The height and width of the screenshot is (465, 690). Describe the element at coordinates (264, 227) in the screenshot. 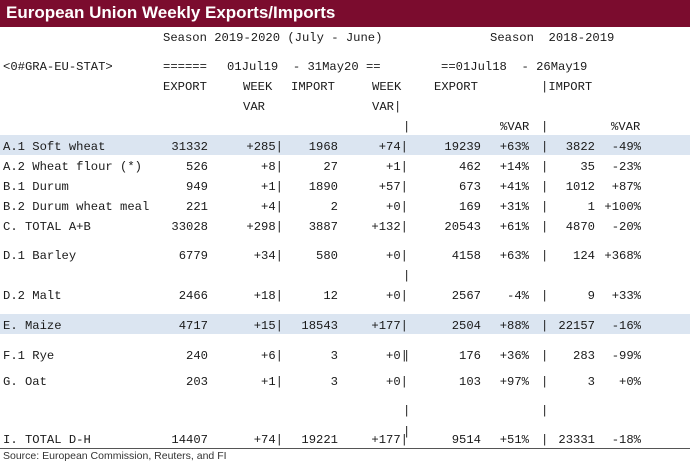

I see `export-week-var: +298|` at that location.